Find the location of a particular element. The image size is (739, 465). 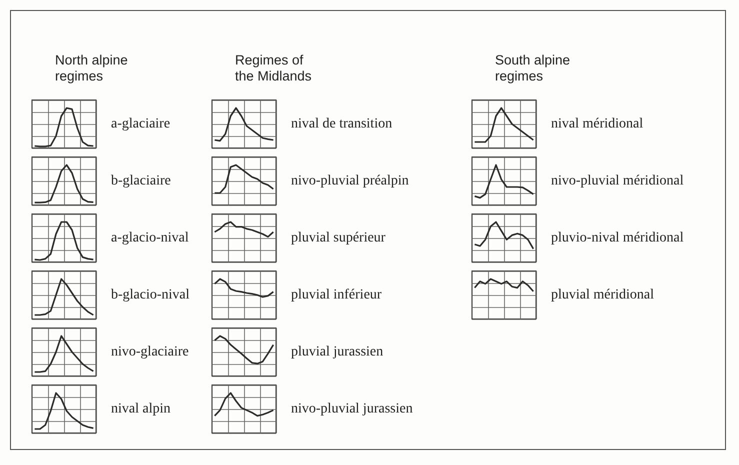

series-label: a-glacio-nival is located at coordinates (150, 238).